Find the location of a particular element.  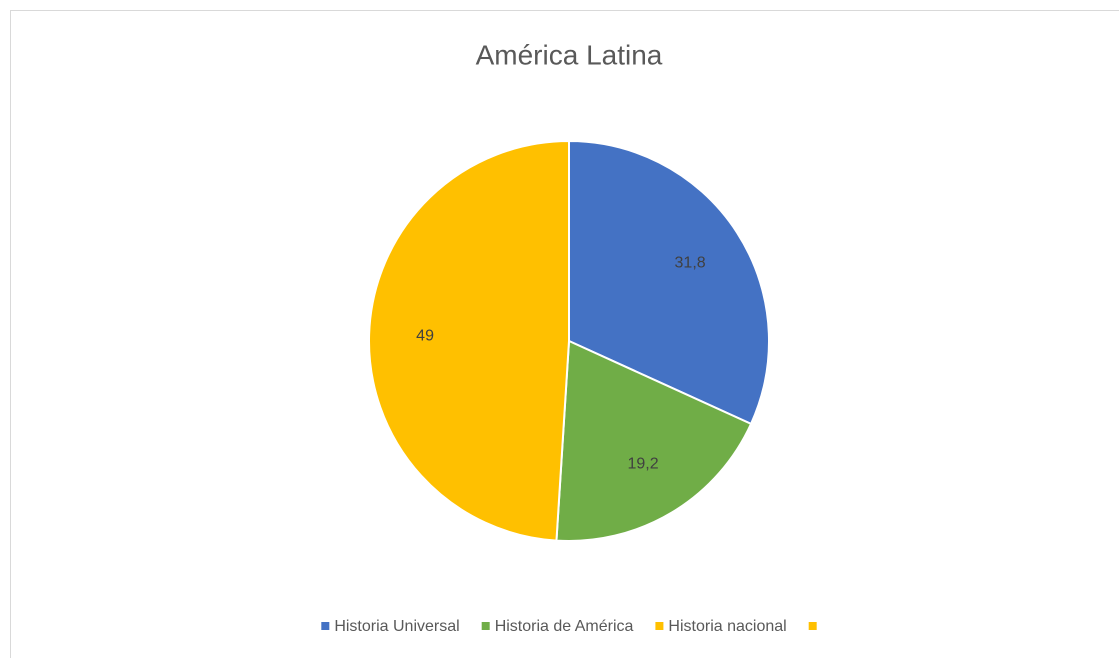

legend-label: Historia de América is located at coordinates (564, 626).